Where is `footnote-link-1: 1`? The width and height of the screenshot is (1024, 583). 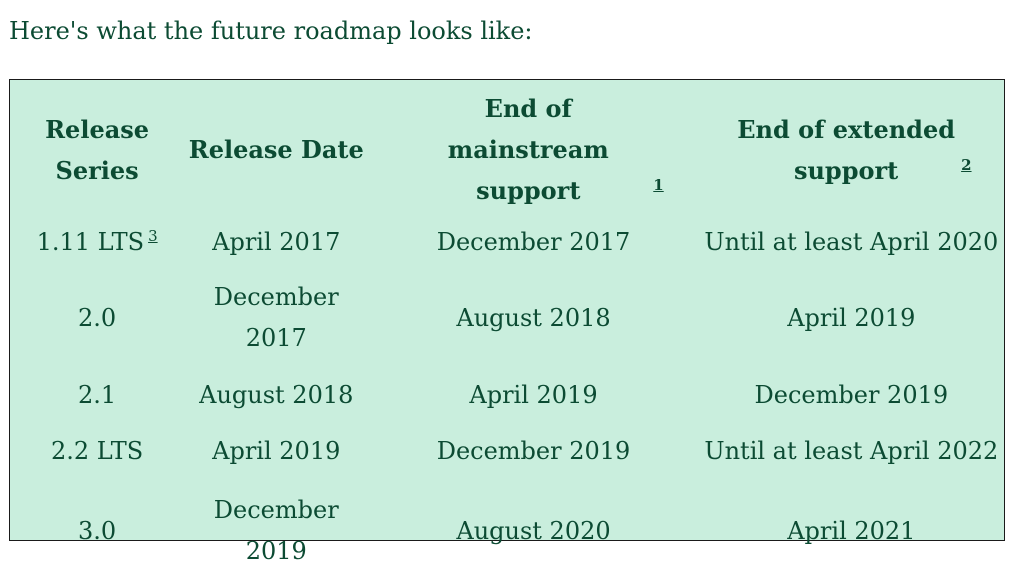
footnote-link-1: 1 is located at coordinates (658, 185).